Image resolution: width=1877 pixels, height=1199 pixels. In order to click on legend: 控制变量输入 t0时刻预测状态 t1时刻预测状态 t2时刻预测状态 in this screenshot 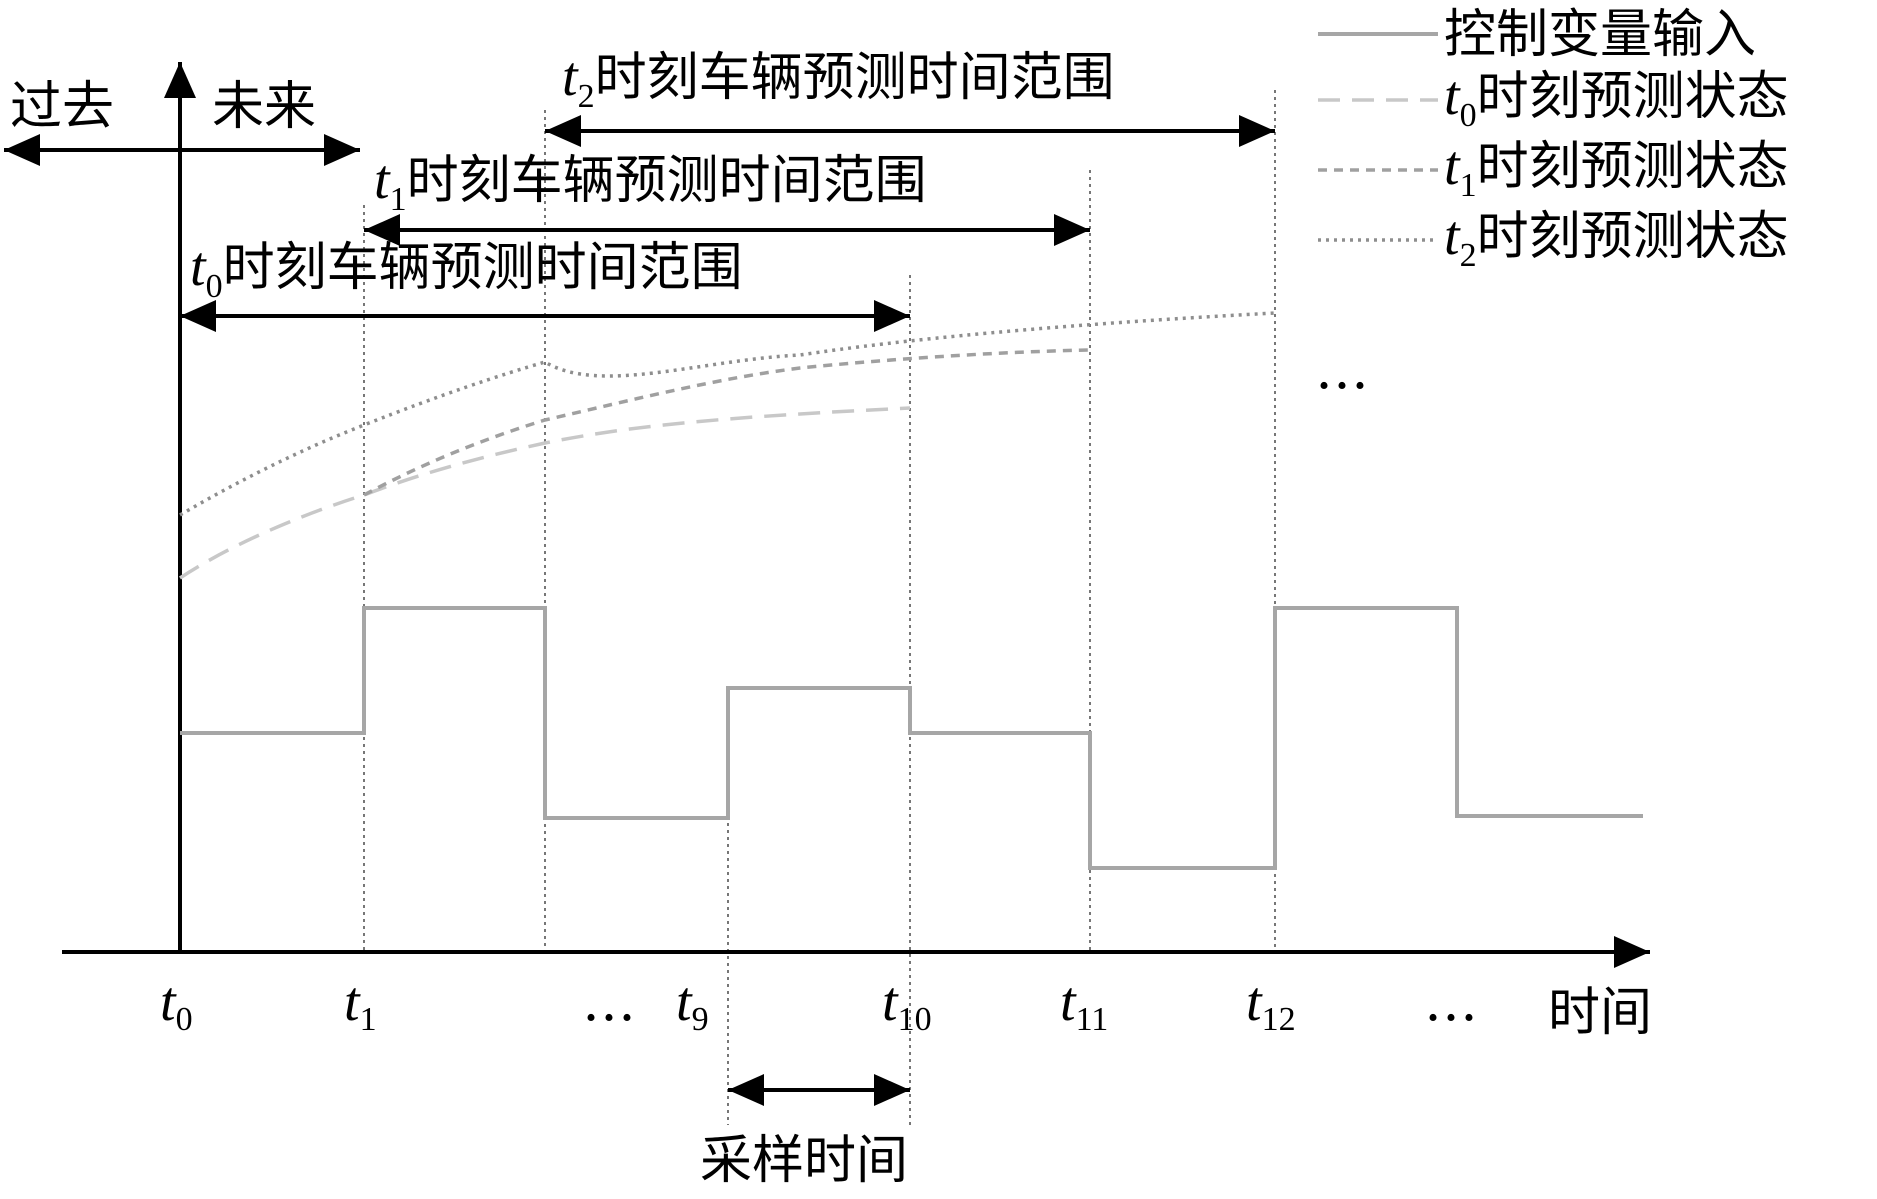, I will do `click(1553, 139)`.